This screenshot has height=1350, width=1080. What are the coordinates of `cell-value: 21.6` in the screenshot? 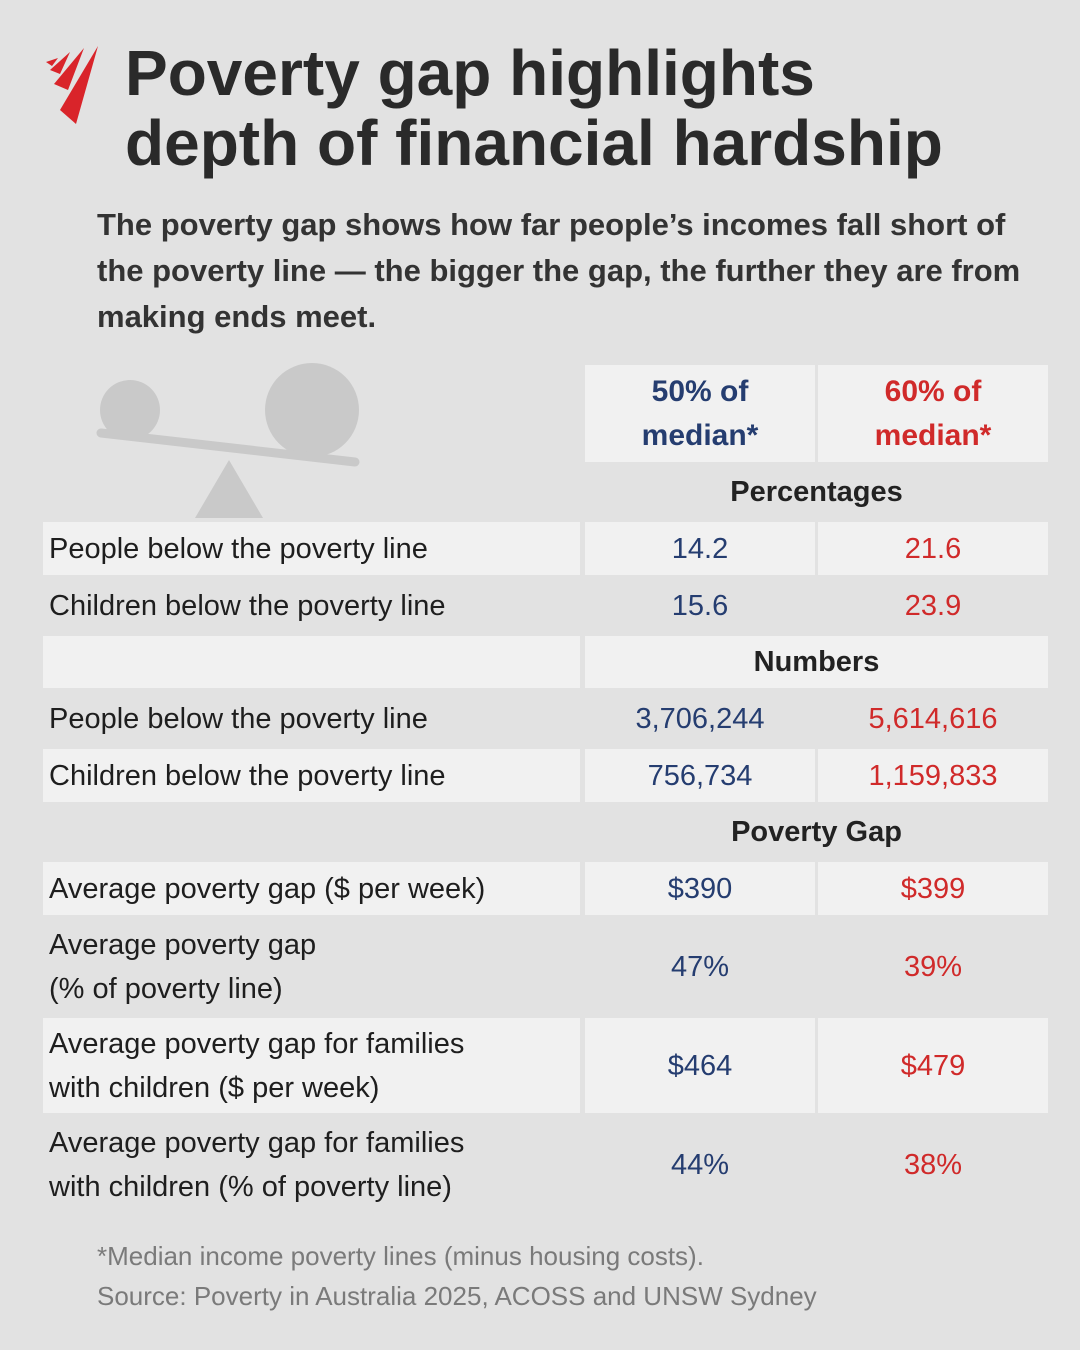 It's located at (933, 548).